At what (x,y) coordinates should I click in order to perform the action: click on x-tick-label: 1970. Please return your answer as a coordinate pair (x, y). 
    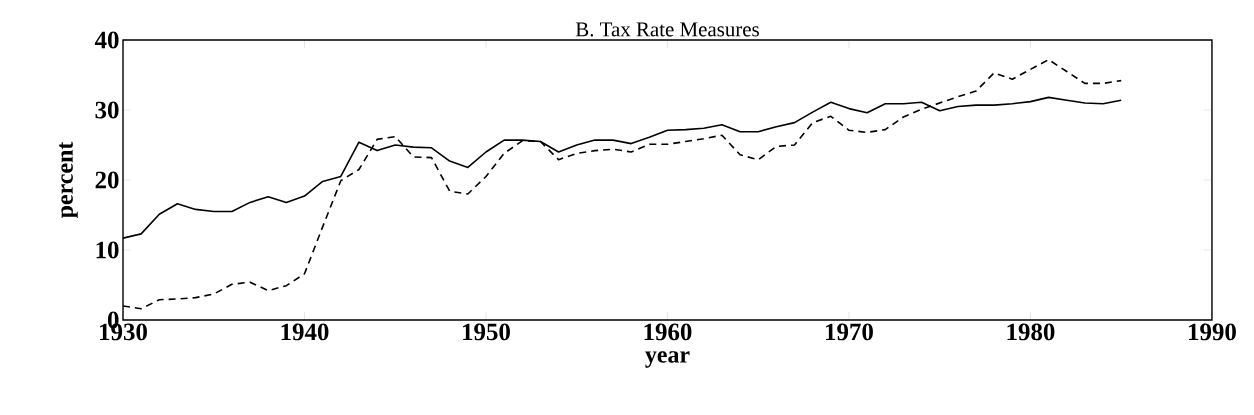
    Looking at the image, I should click on (849, 332).